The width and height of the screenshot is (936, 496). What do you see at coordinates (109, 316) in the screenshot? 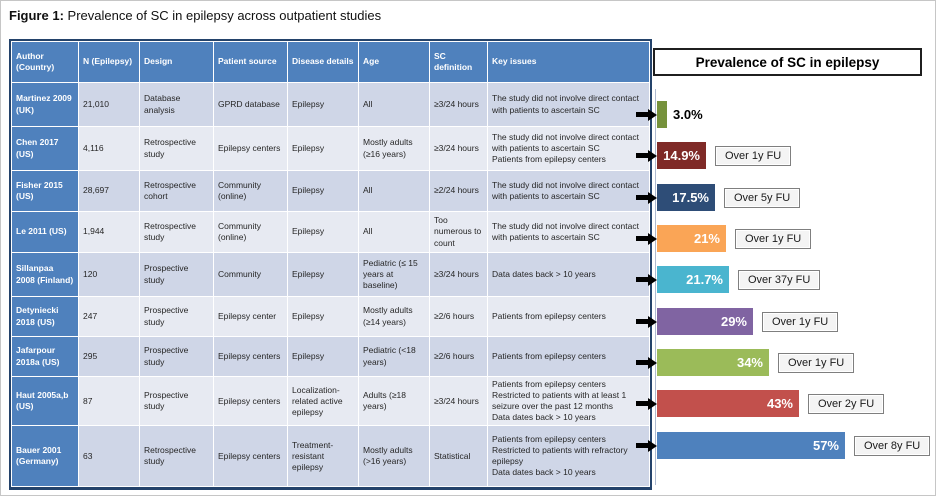
I see `n-cell: 247` at bounding box center [109, 316].